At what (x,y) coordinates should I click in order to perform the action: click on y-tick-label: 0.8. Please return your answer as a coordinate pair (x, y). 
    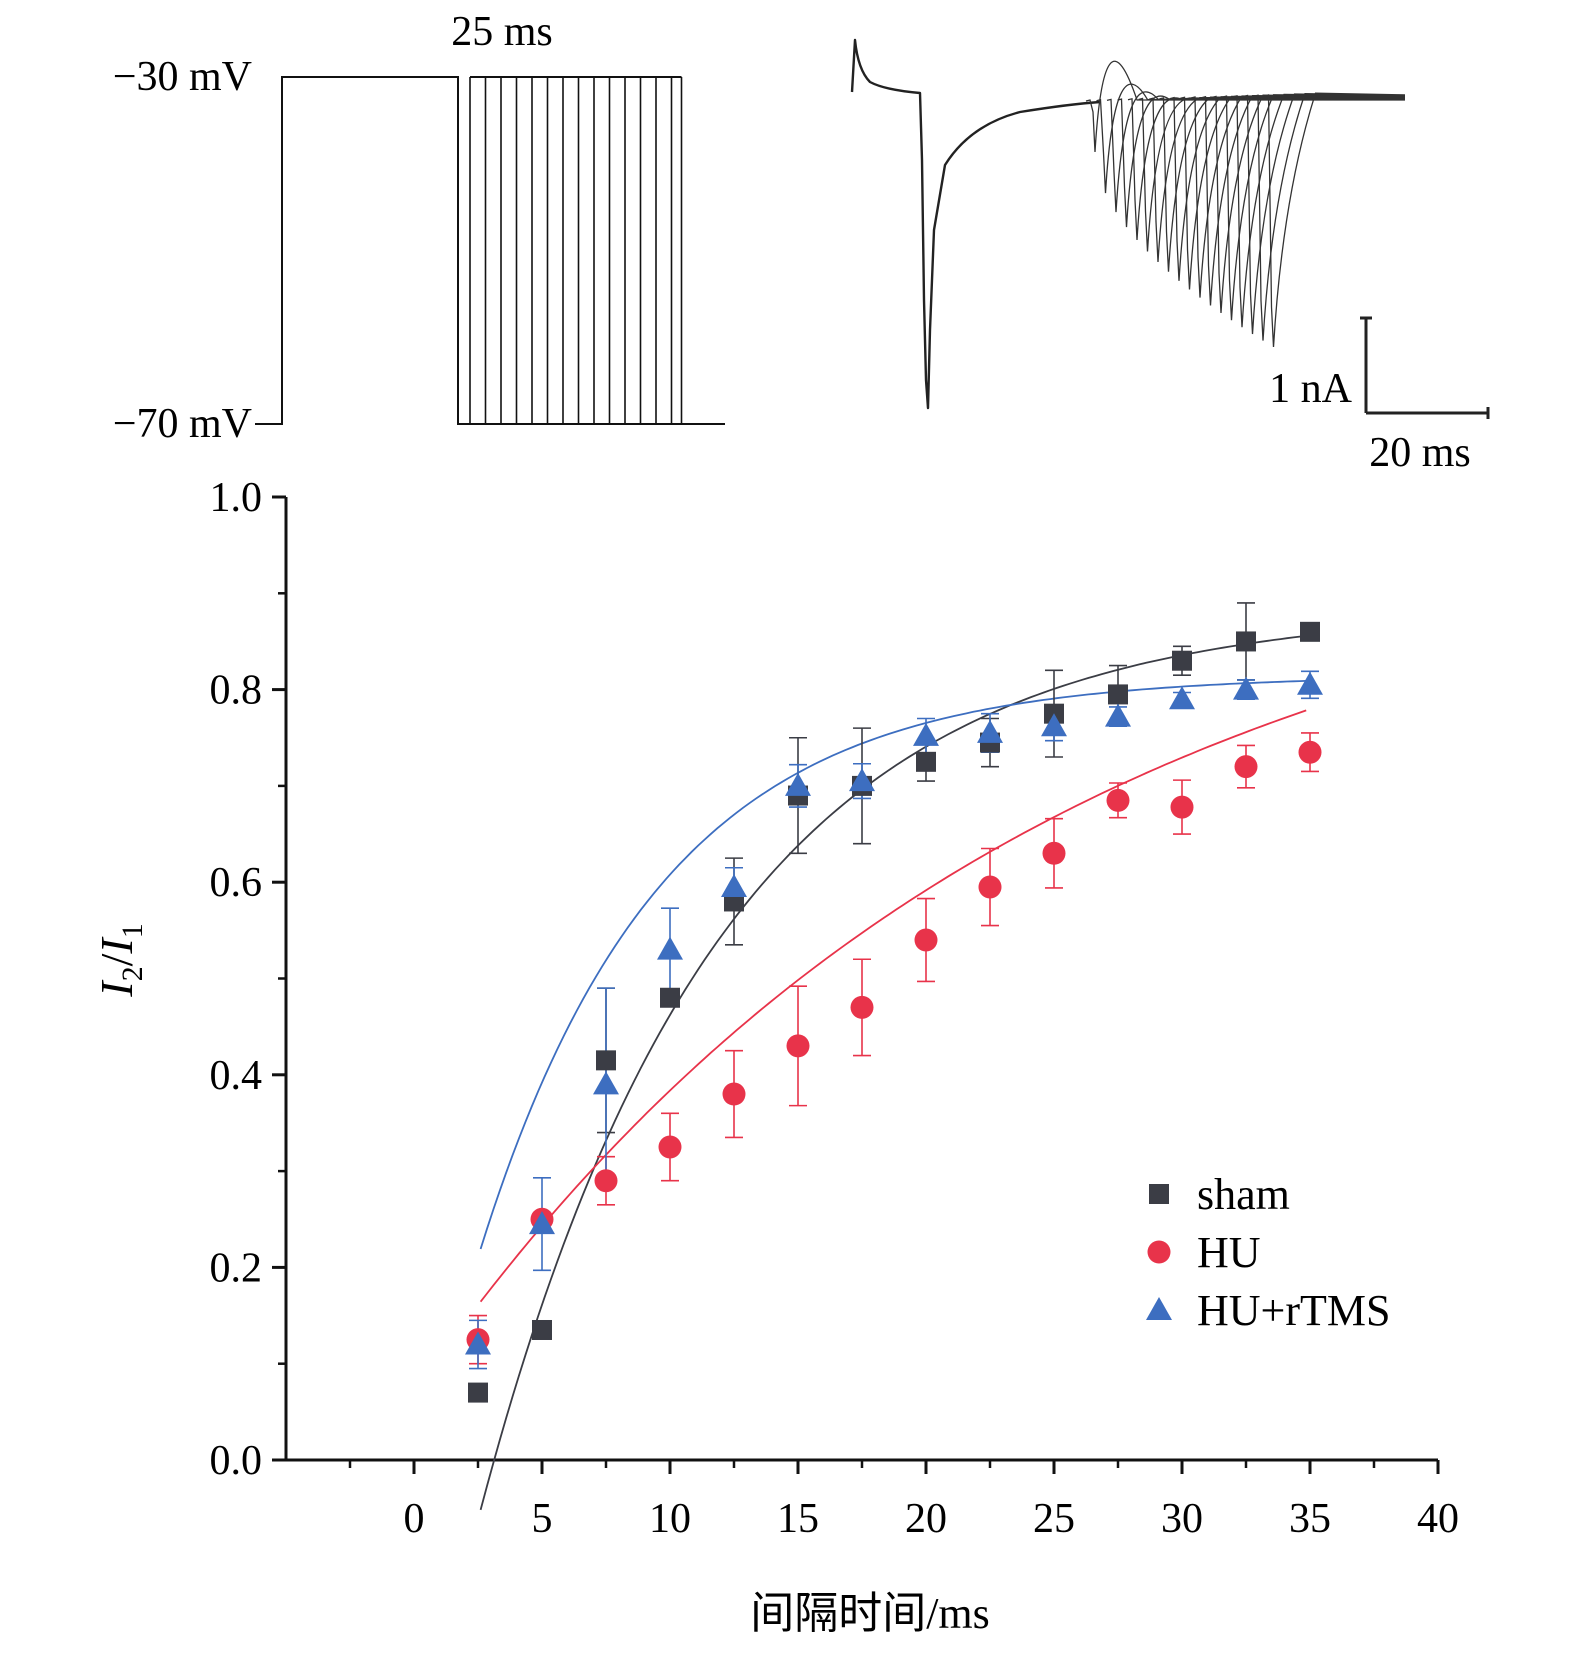
    Looking at the image, I should click on (236, 691).